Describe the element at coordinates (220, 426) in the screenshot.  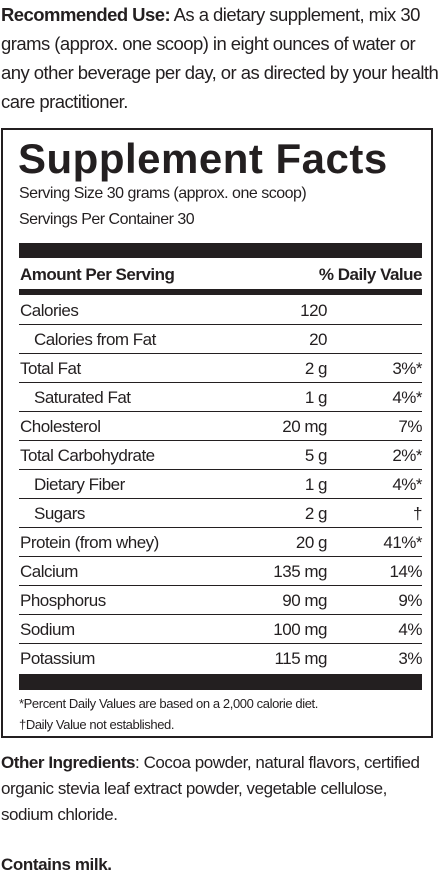
I see `nutrient-row: Cholesterol 20 mg 7%` at that location.